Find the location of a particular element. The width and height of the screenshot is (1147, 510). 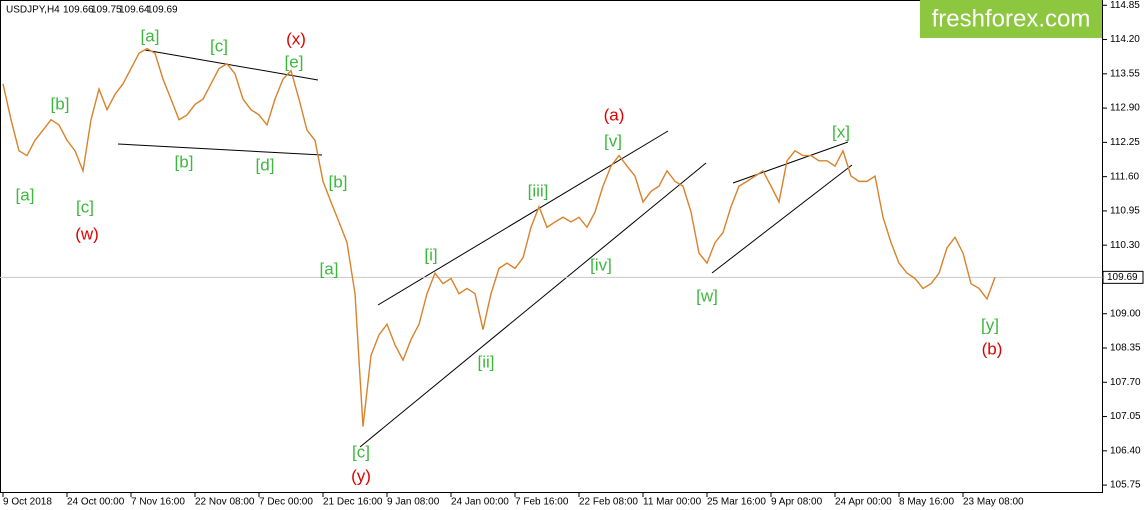

wave-label: (b) is located at coordinates (992, 348).